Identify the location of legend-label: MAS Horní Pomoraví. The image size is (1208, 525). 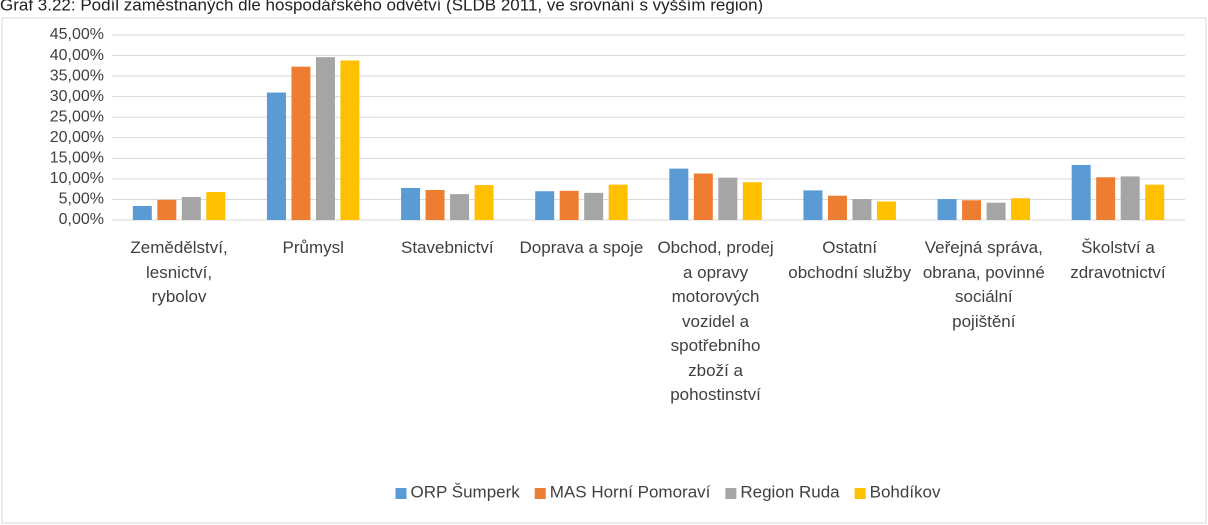
(630, 491).